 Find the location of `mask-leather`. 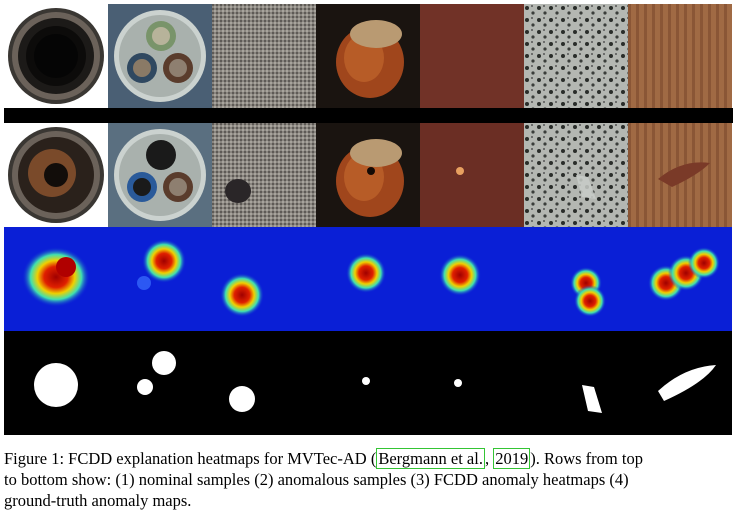

mask-leather is located at coordinates (472, 383).